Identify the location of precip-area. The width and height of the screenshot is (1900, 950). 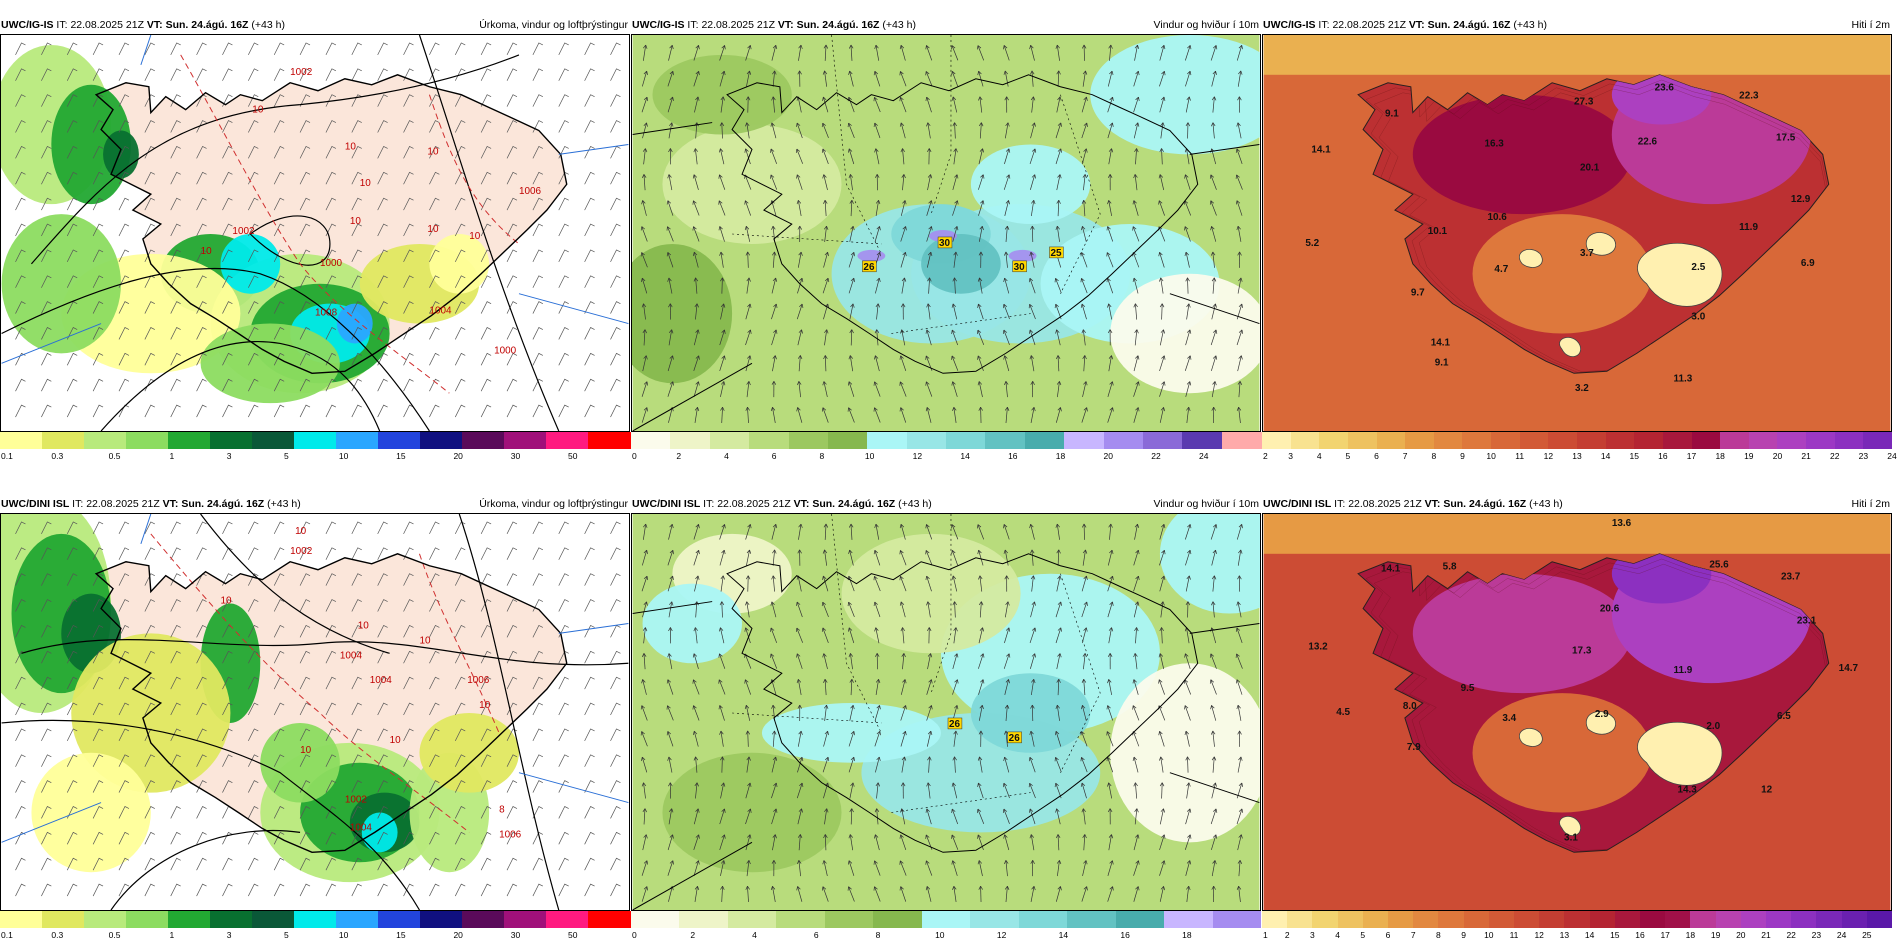
(151, 713).